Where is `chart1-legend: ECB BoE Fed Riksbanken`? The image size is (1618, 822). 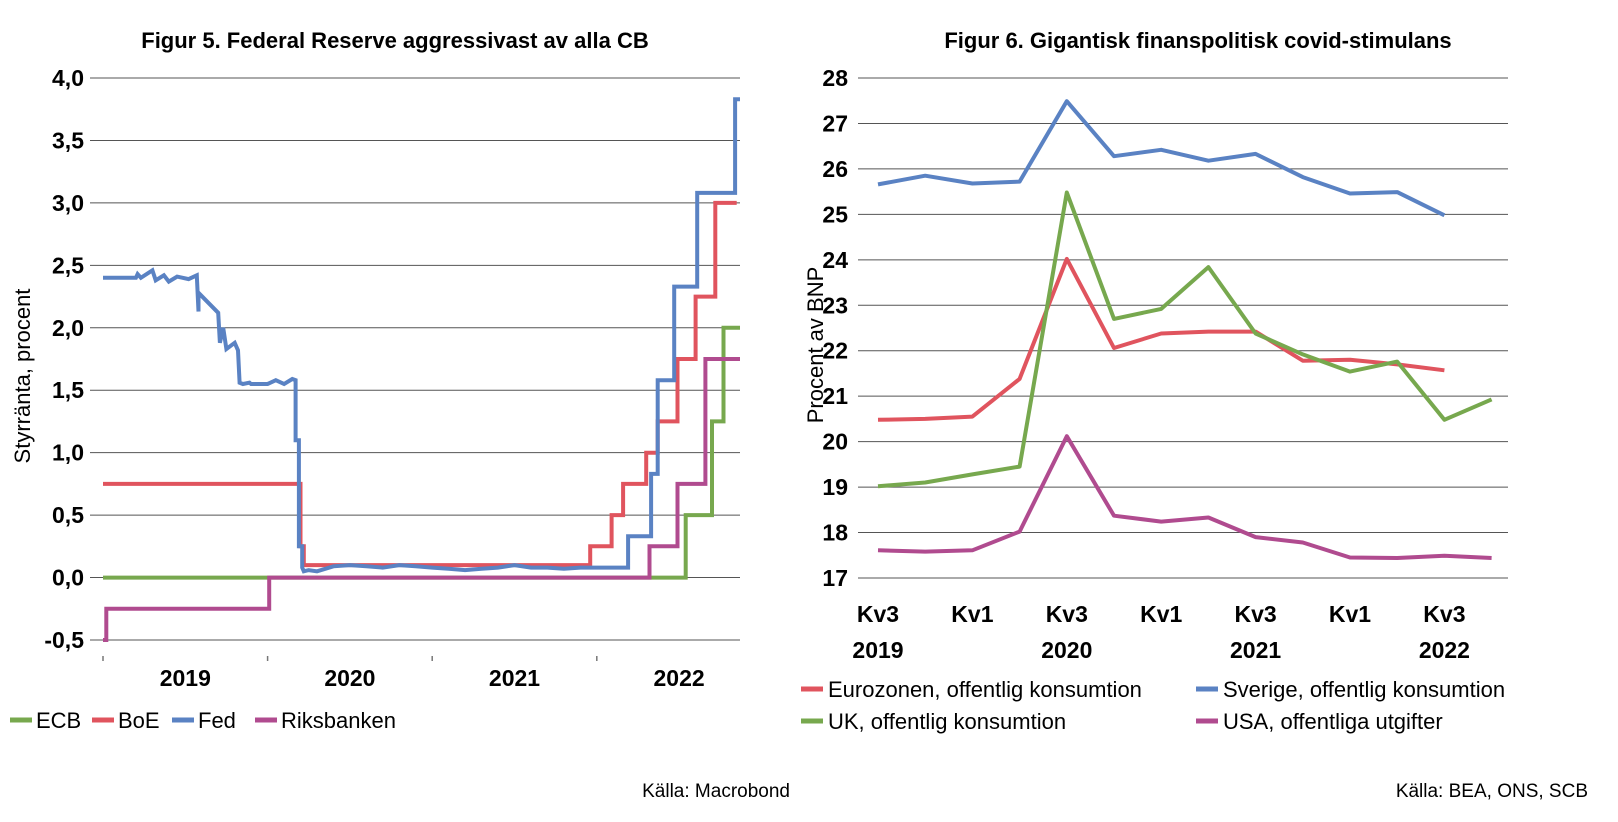 chart1-legend: ECB BoE Fed Riksbanken is located at coordinates (203, 720).